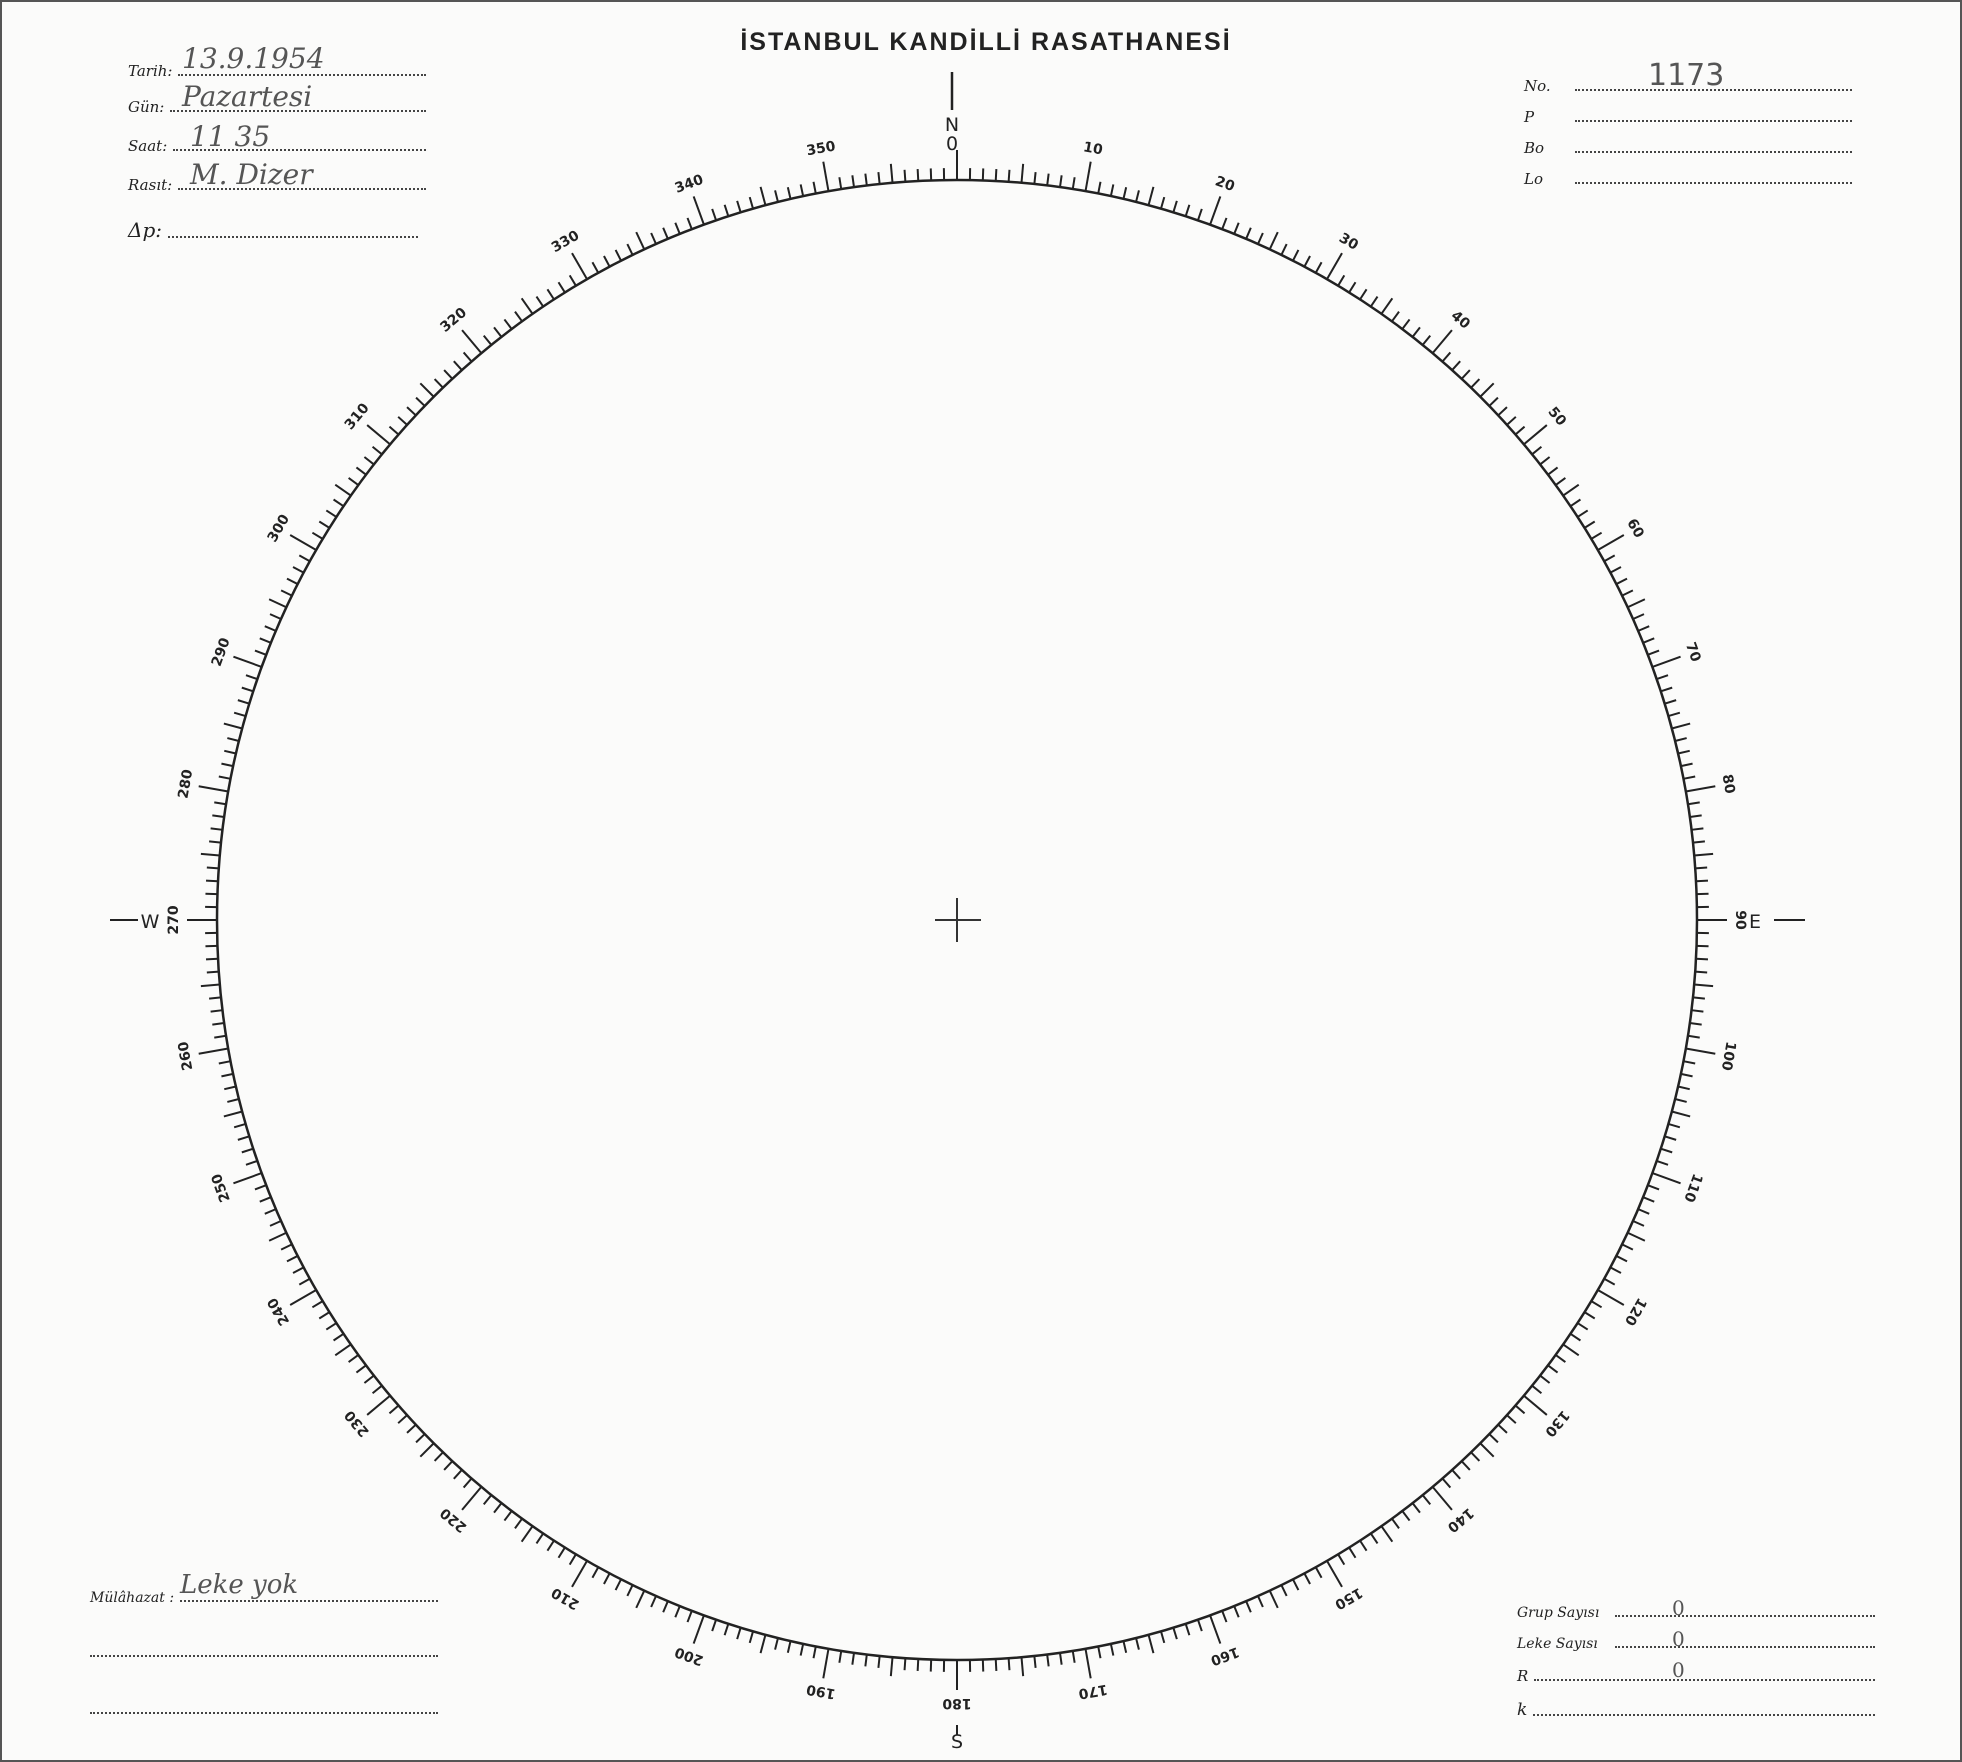  Describe the element at coordinates (1688, 148) in the screenshot. I see `field-bo: Bo` at that location.